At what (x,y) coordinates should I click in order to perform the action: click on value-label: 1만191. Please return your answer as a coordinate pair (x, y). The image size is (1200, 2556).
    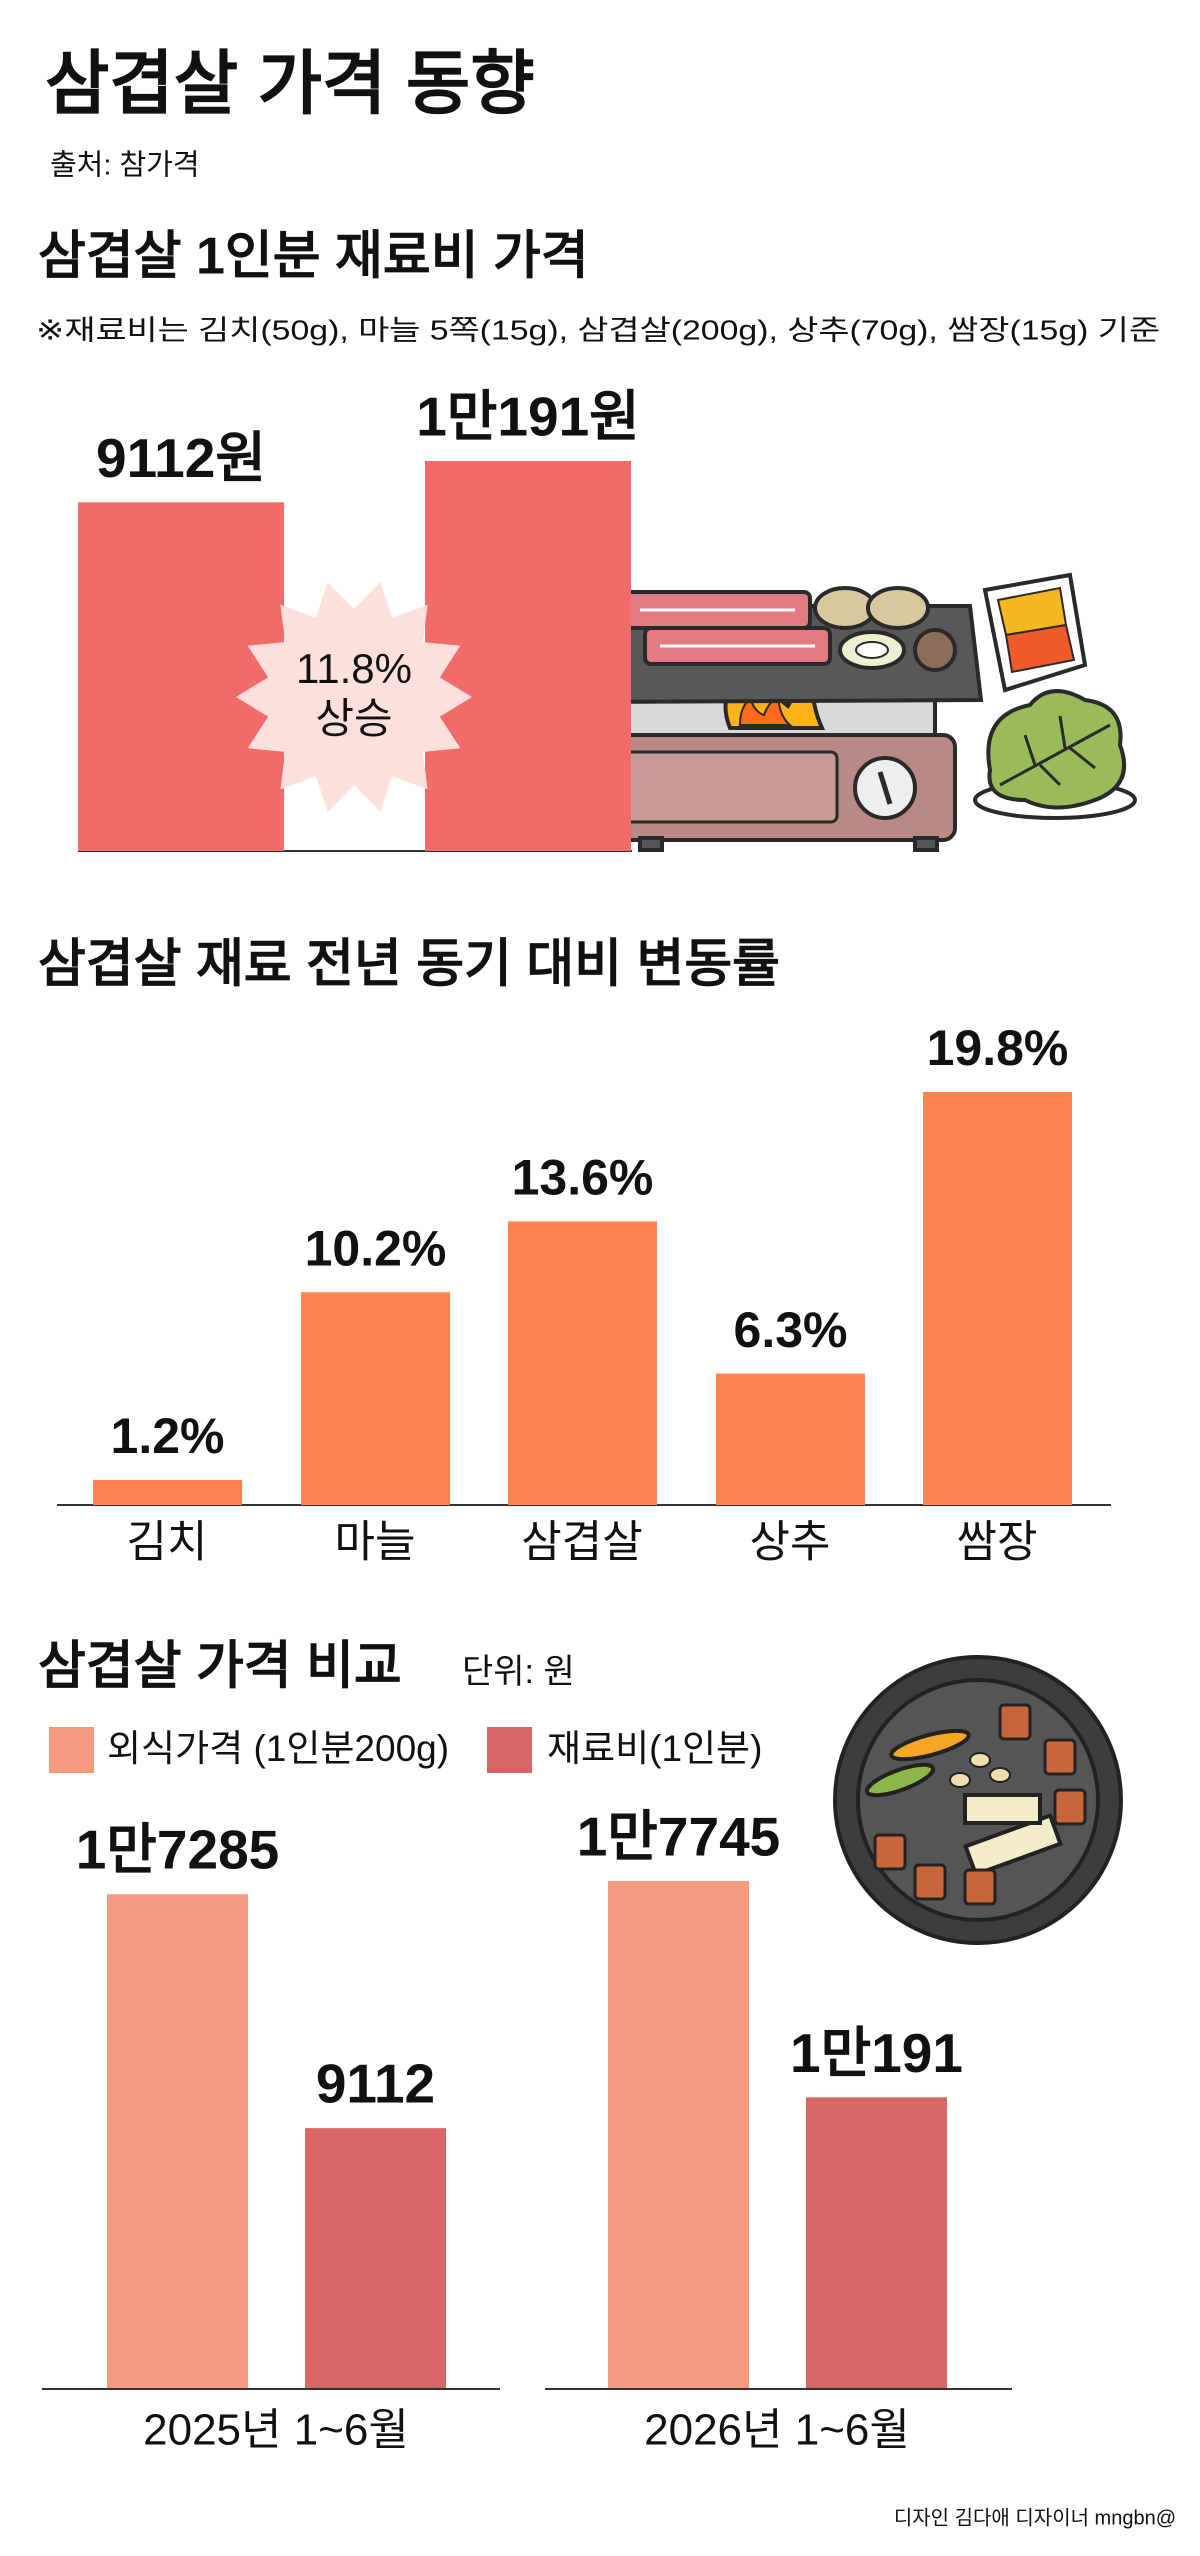
    Looking at the image, I should click on (876, 2053).